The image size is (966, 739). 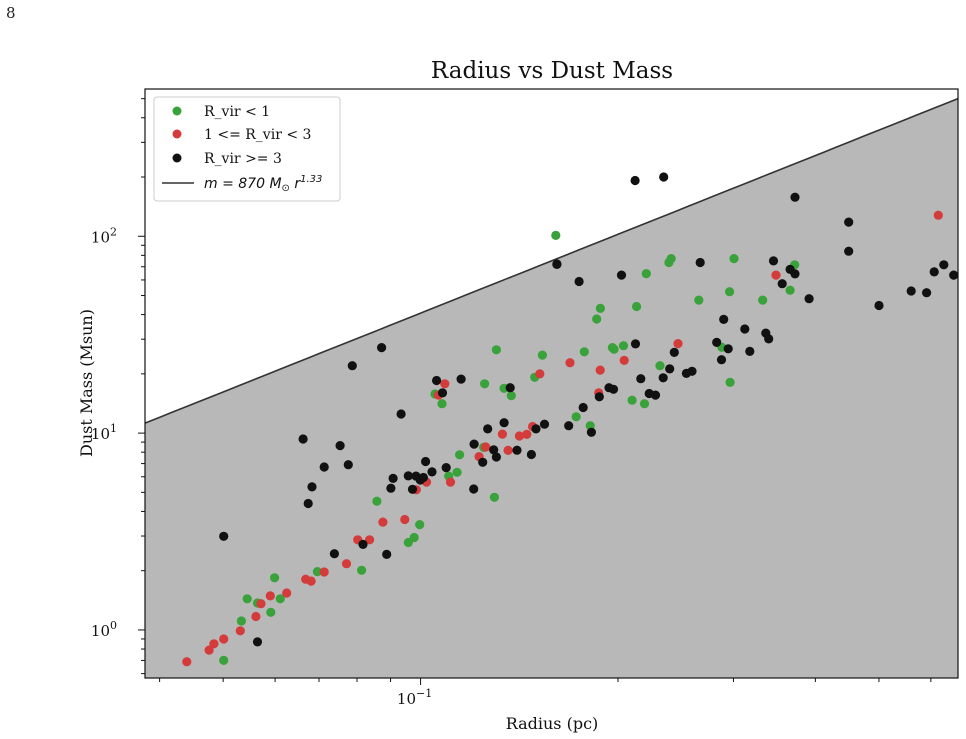 I want to click on legend-label-rvir-1-3: 1 <= R_vir < 3, so click(x=257, y=135).